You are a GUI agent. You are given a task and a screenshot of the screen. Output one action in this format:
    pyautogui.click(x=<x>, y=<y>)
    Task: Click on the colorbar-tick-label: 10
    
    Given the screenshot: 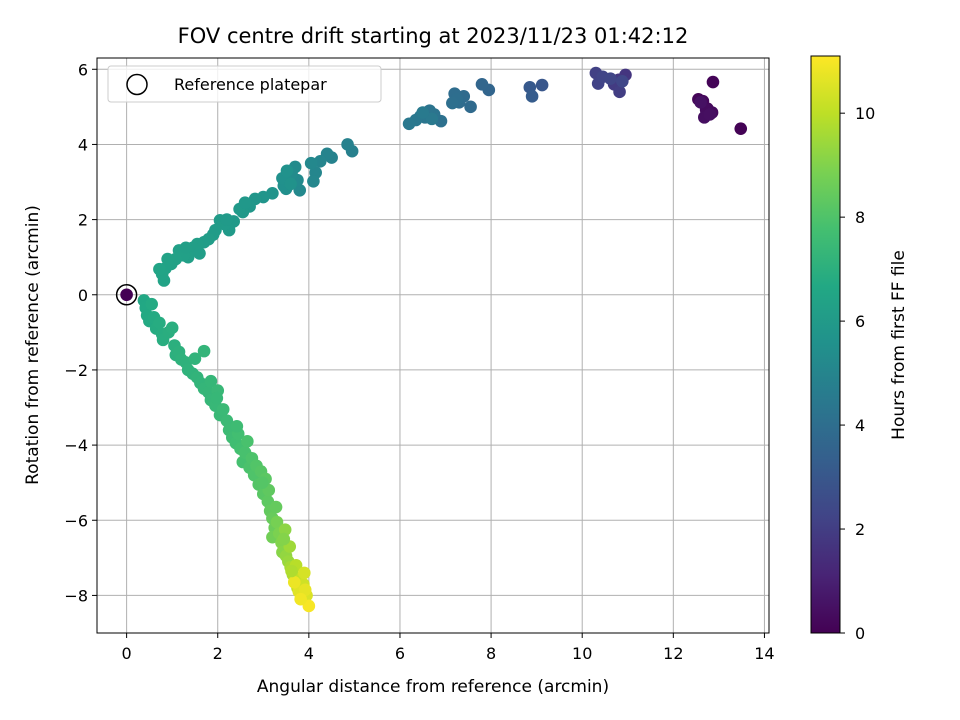 What is the action you would take?
    pyautogui.click(x=865, y=113)
    